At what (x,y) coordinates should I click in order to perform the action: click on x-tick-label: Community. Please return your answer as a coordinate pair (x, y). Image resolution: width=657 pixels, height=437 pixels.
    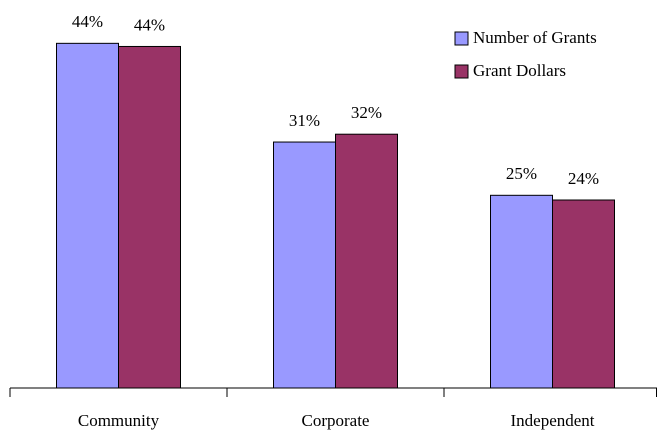
    Looking at the image, I should click on (119, 420).